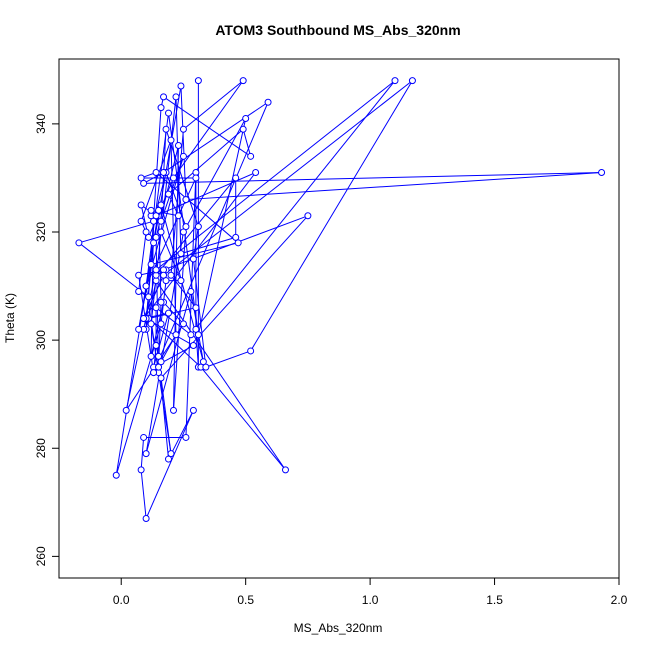 The image size is (650, 650). Describe the element at coordinates (494, 600) in the screenshot. I see `x-tick-label: 1.5` at that location.